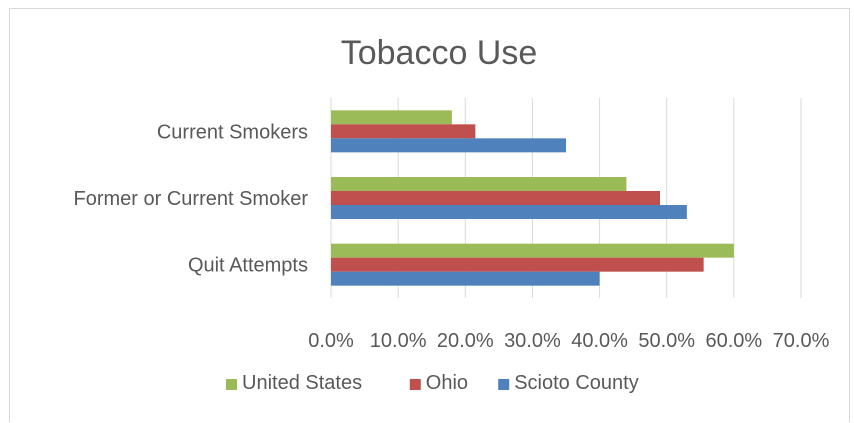  Describe the element at coordinates (398, 341) in the screenshot. I see `x-tick-label: 10.0%` at that location.